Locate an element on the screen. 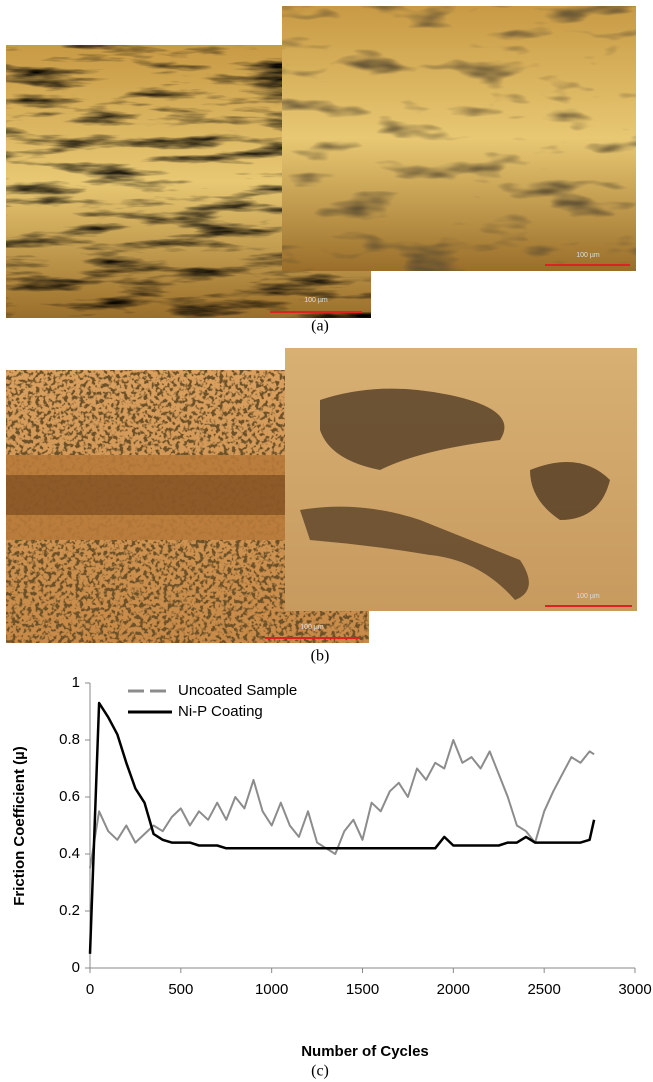 The width and height of the screenshot is (653, 1082). data-line is located at coordinates (342, 804).